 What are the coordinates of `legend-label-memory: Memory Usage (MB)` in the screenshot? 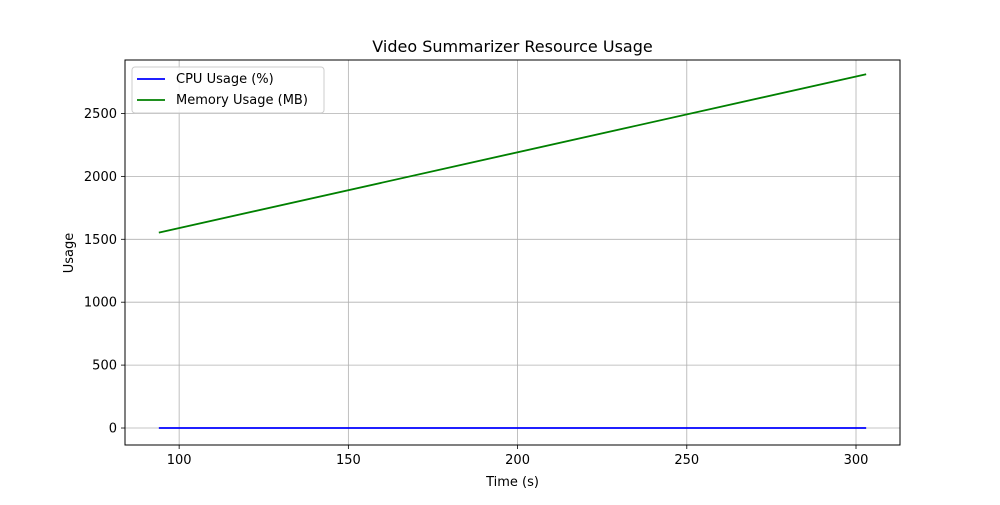 It's located at (242, 100).